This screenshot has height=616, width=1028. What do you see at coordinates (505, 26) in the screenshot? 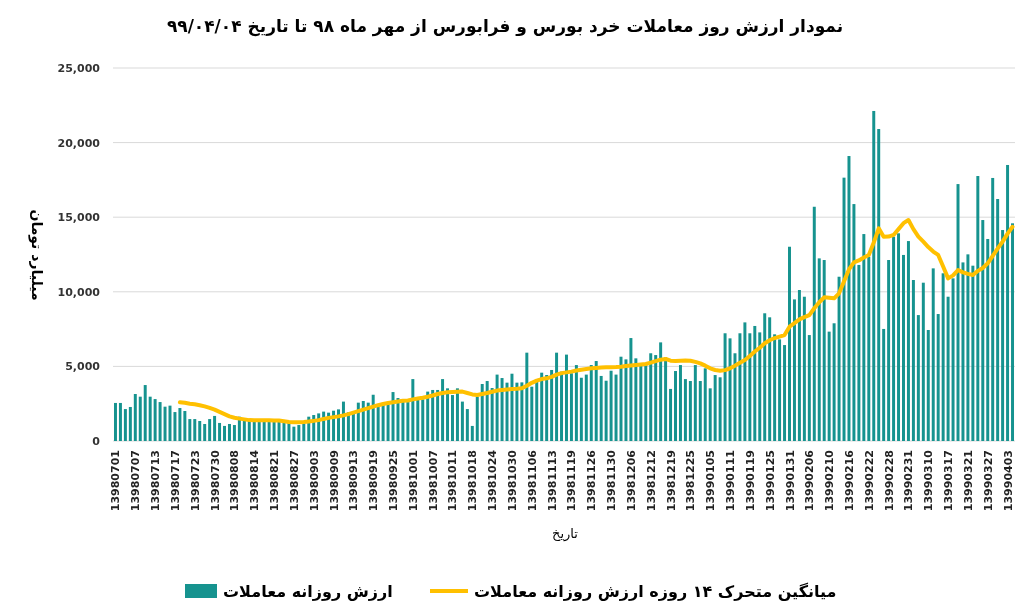
I see `chart-title: نمودار ارزش روز معاملات خرد بورس و فرابورس از مهر ماه ۹۸ تا تاریخ ۹۹/۰۴/۰۴` at bounding box center [505, 26].